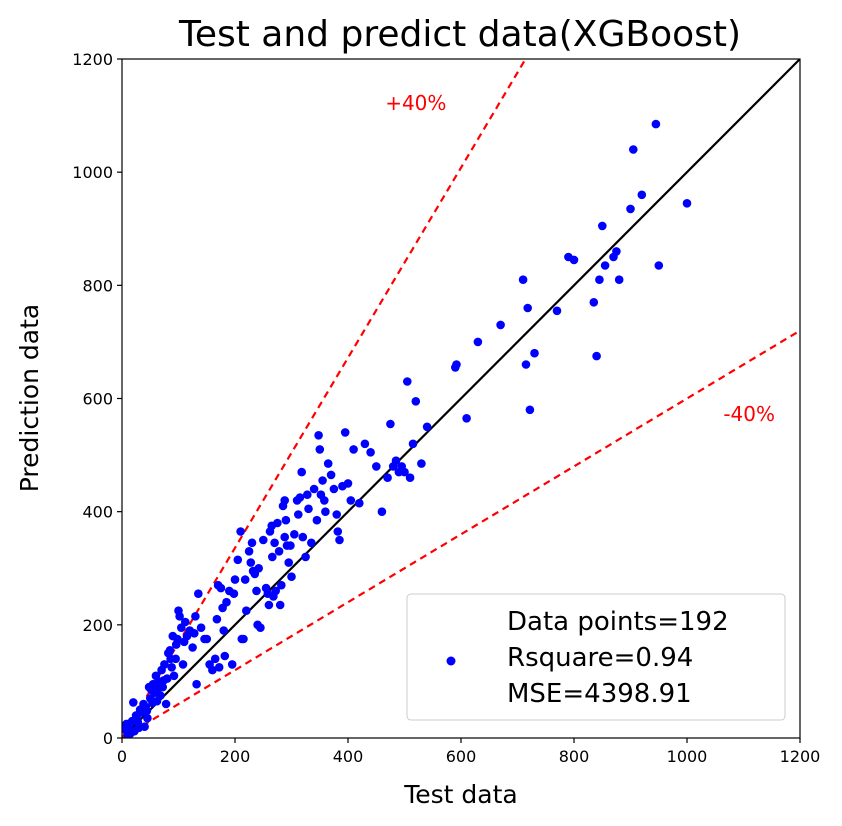 The width and height of the screenshot is (842, 826). Describe the element at coordinates (687, 756) in the screenshot. I see `x-tick-label: 1000` at that location.